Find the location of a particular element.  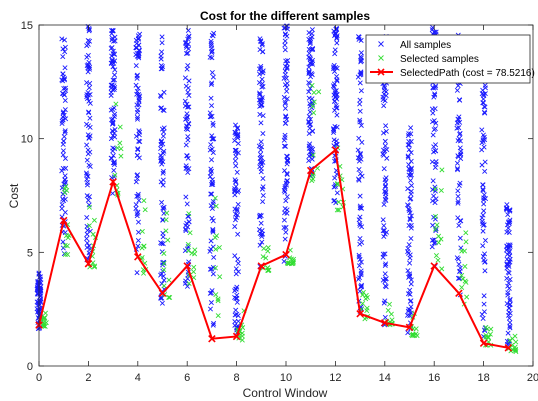

x-axis-label: Control Window is located at coordinates (285, 393).